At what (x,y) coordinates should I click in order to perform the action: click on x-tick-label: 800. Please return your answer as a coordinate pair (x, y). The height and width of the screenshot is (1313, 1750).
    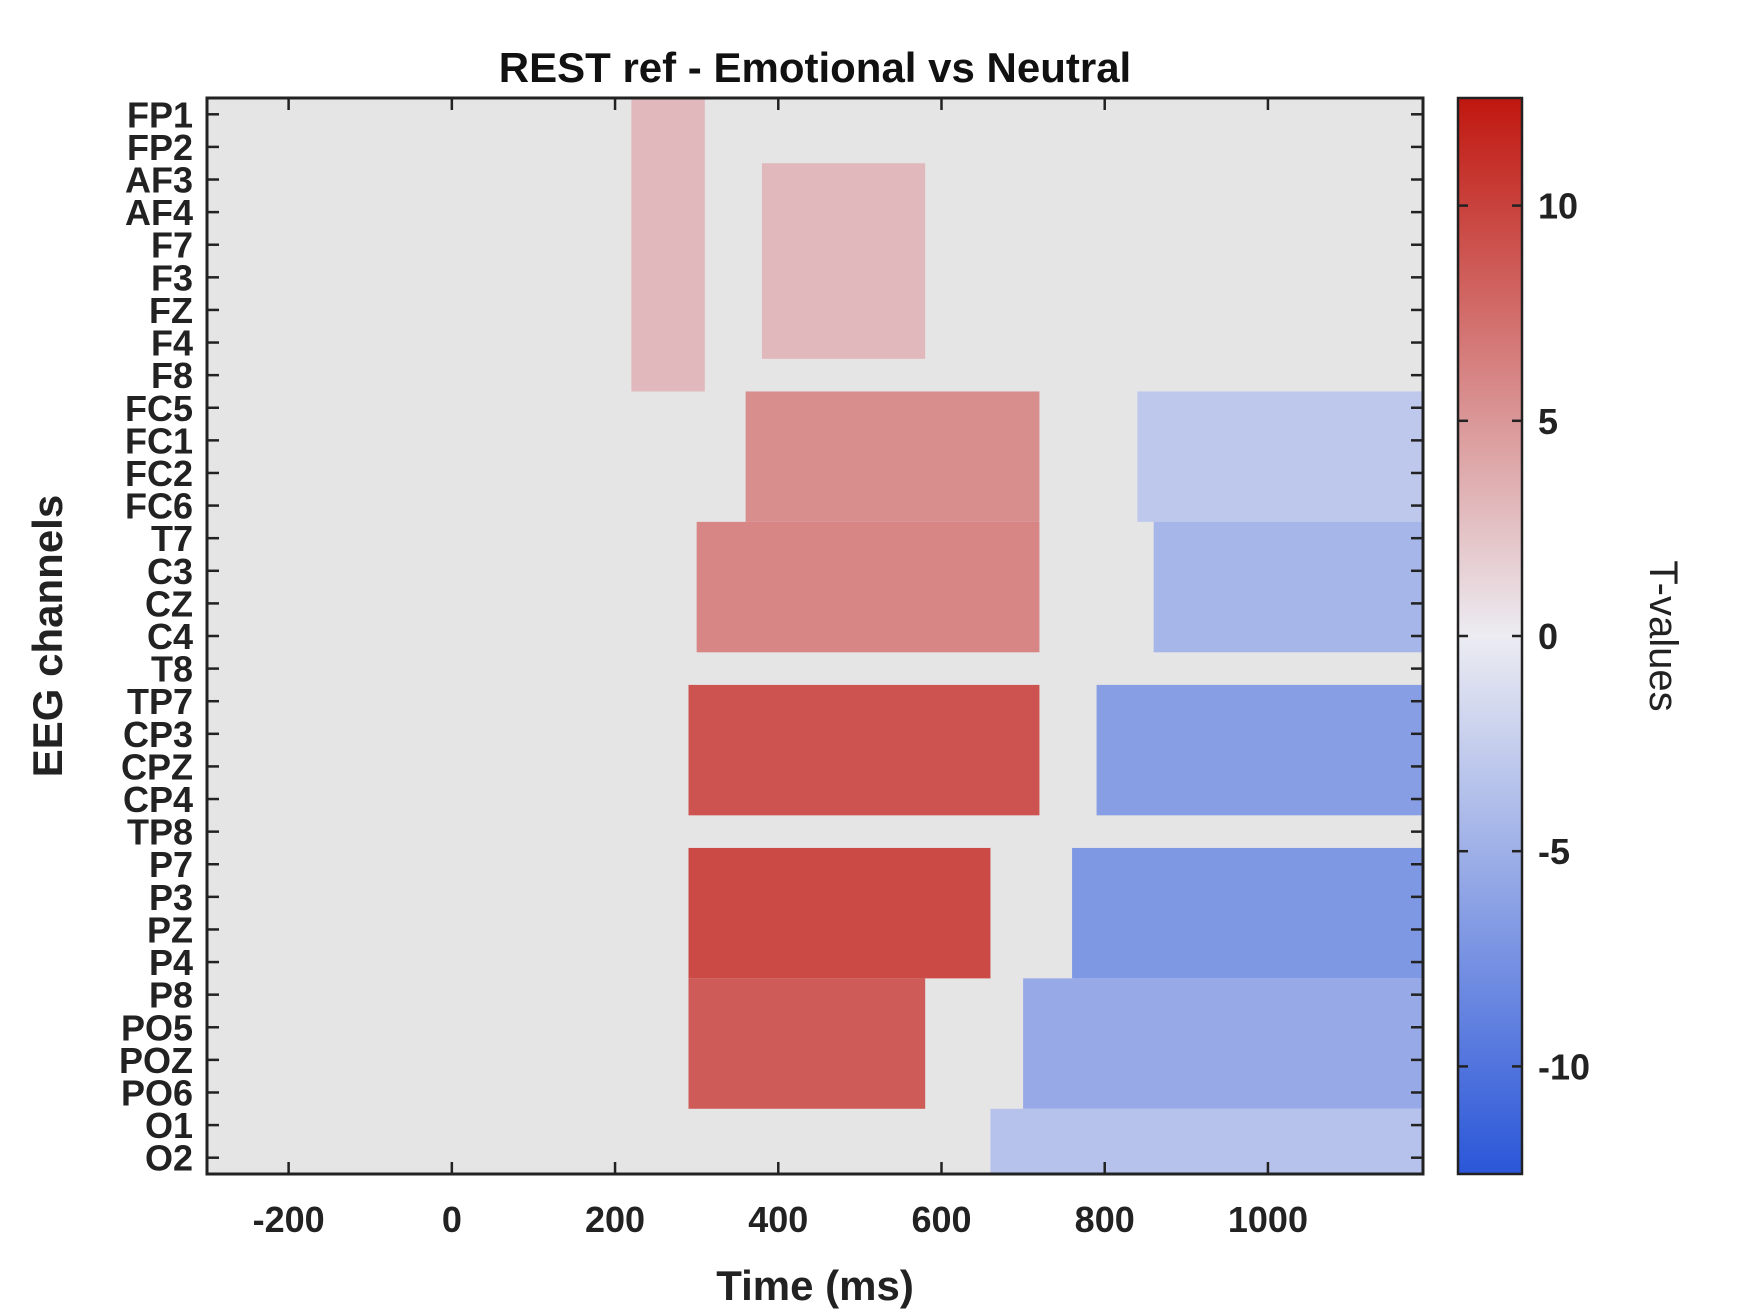
    Looking at the image, I should click on (1105, 1219).